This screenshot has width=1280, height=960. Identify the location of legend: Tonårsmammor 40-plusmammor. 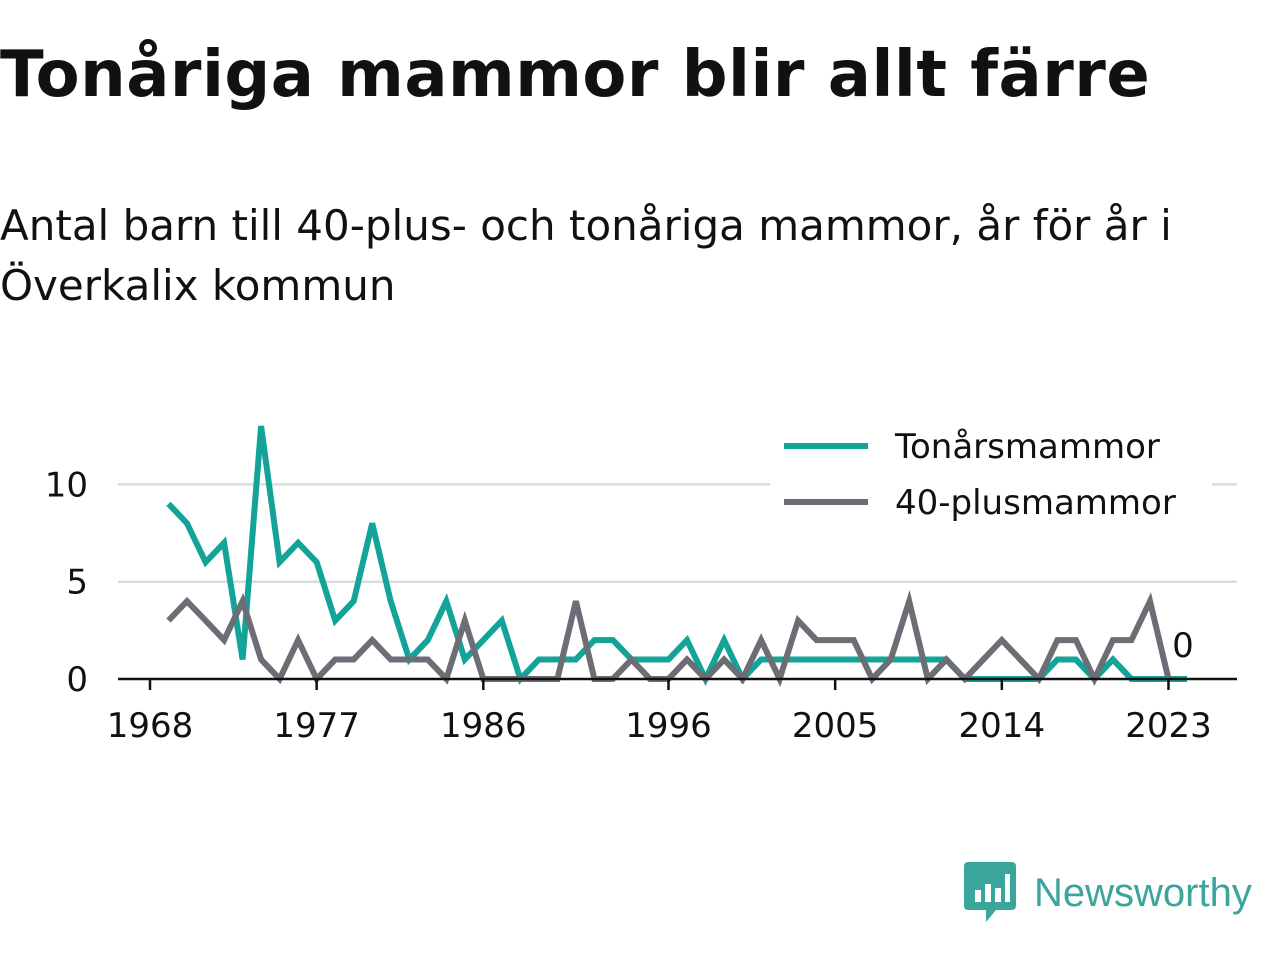
(991, 479).